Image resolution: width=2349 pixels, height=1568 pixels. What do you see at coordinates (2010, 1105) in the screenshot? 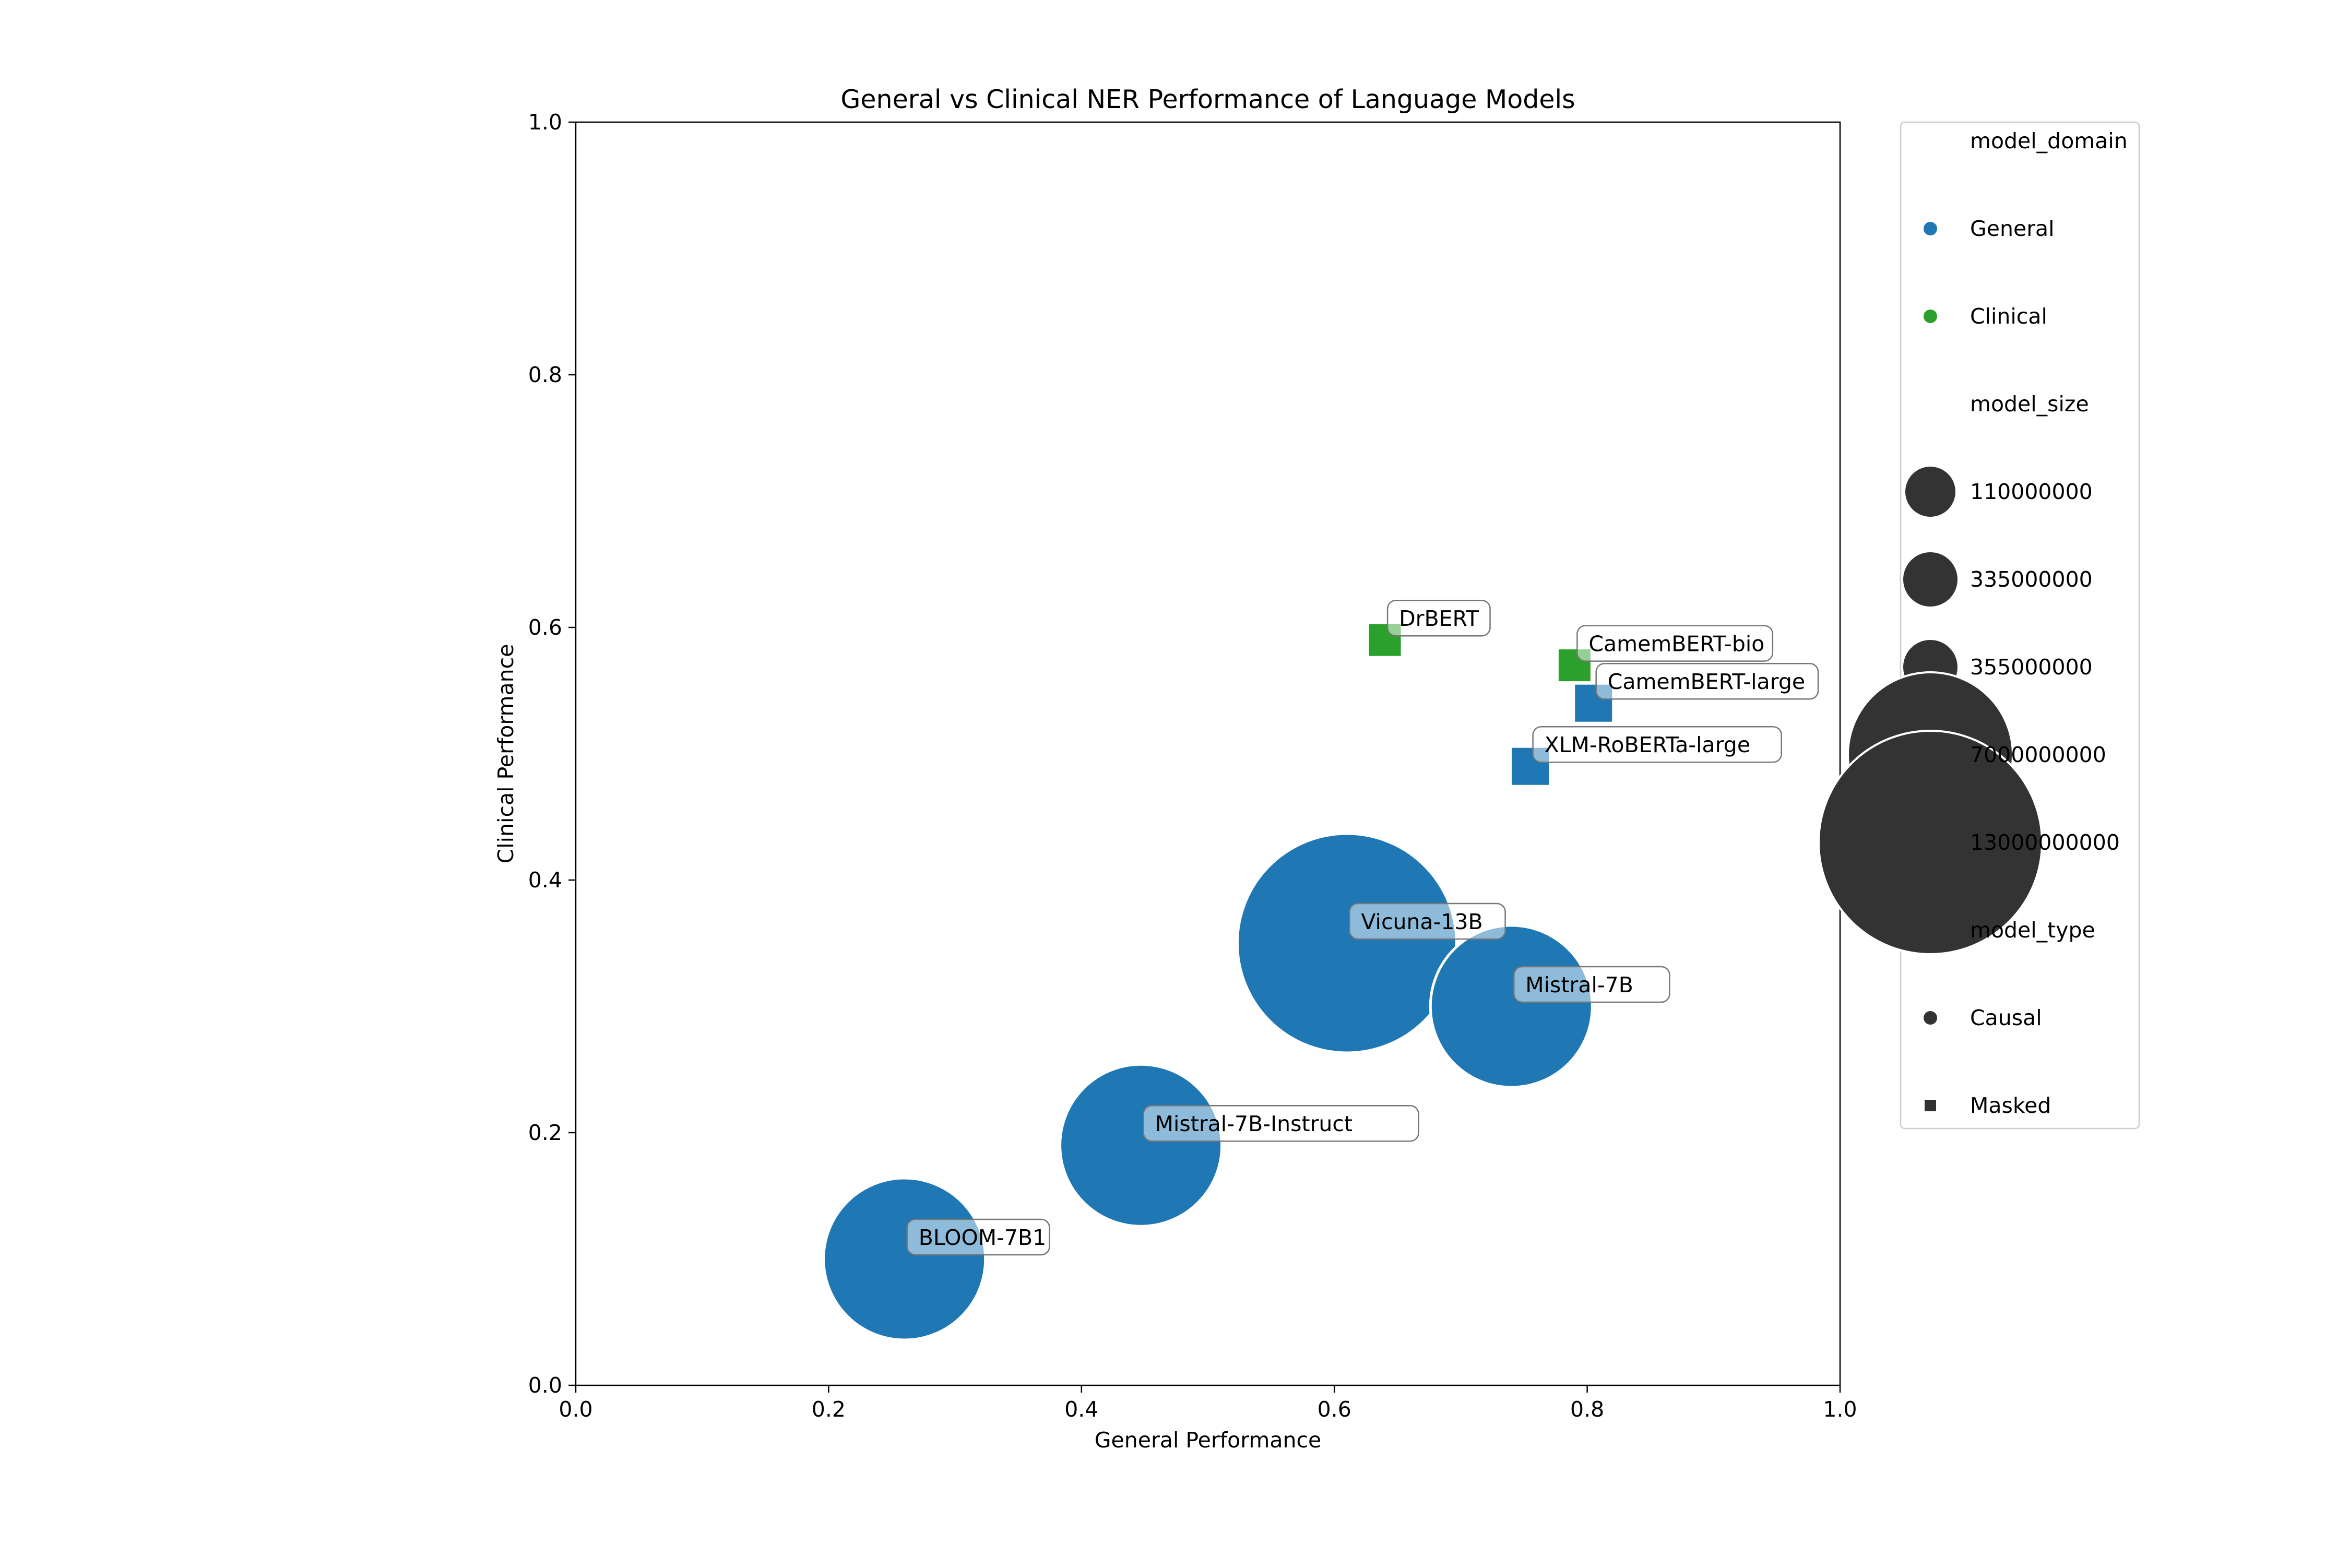
I see `legend-entry-label: Masked` at bounding box center [2010, 1105].